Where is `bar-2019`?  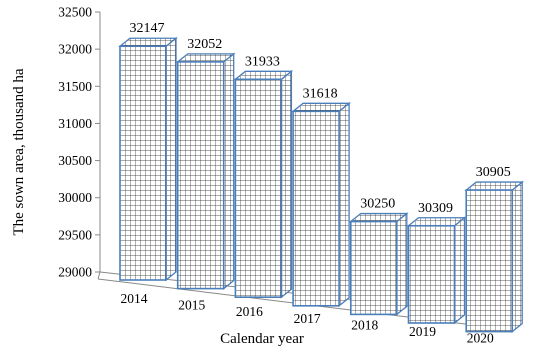 bar-2019 is located at coordinates (436, 270).